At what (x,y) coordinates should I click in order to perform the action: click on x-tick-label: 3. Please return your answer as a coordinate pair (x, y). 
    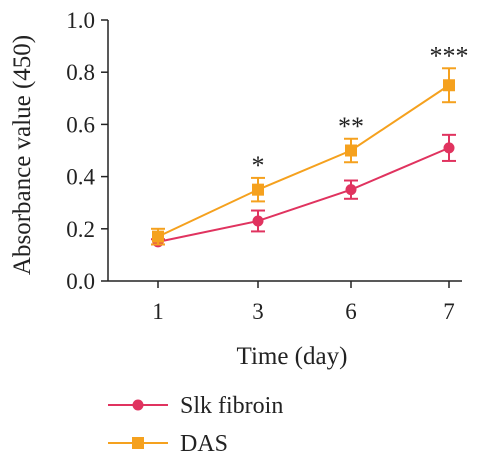
    Looking at the image, I should click on (258, 311).